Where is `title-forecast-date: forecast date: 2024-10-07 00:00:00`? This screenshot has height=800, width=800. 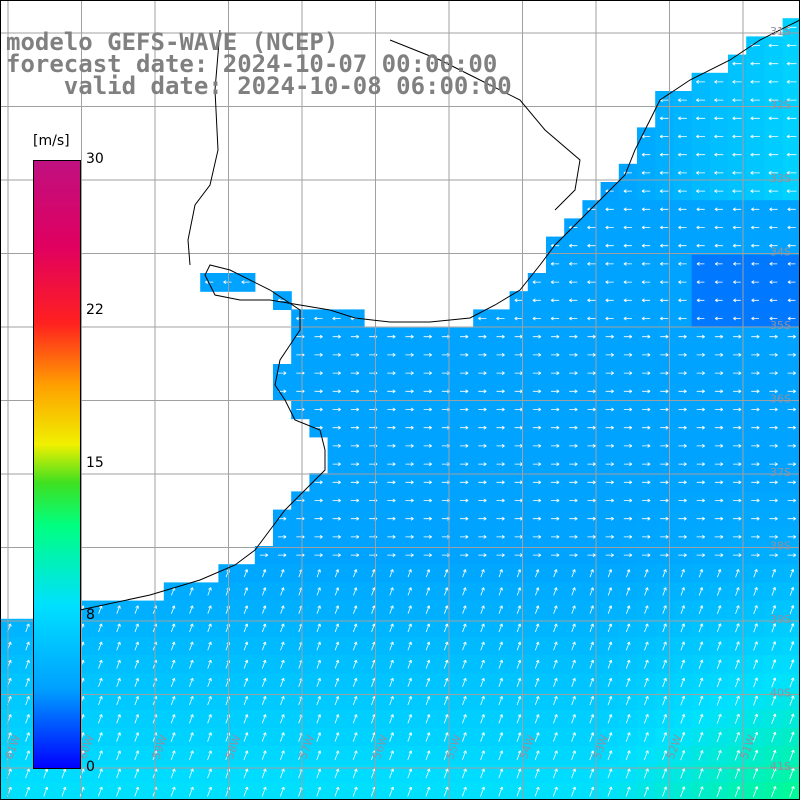
title-forecast-date: forecast date: 2024-10-07 00:00:00 is located at coordinates (252, 64).